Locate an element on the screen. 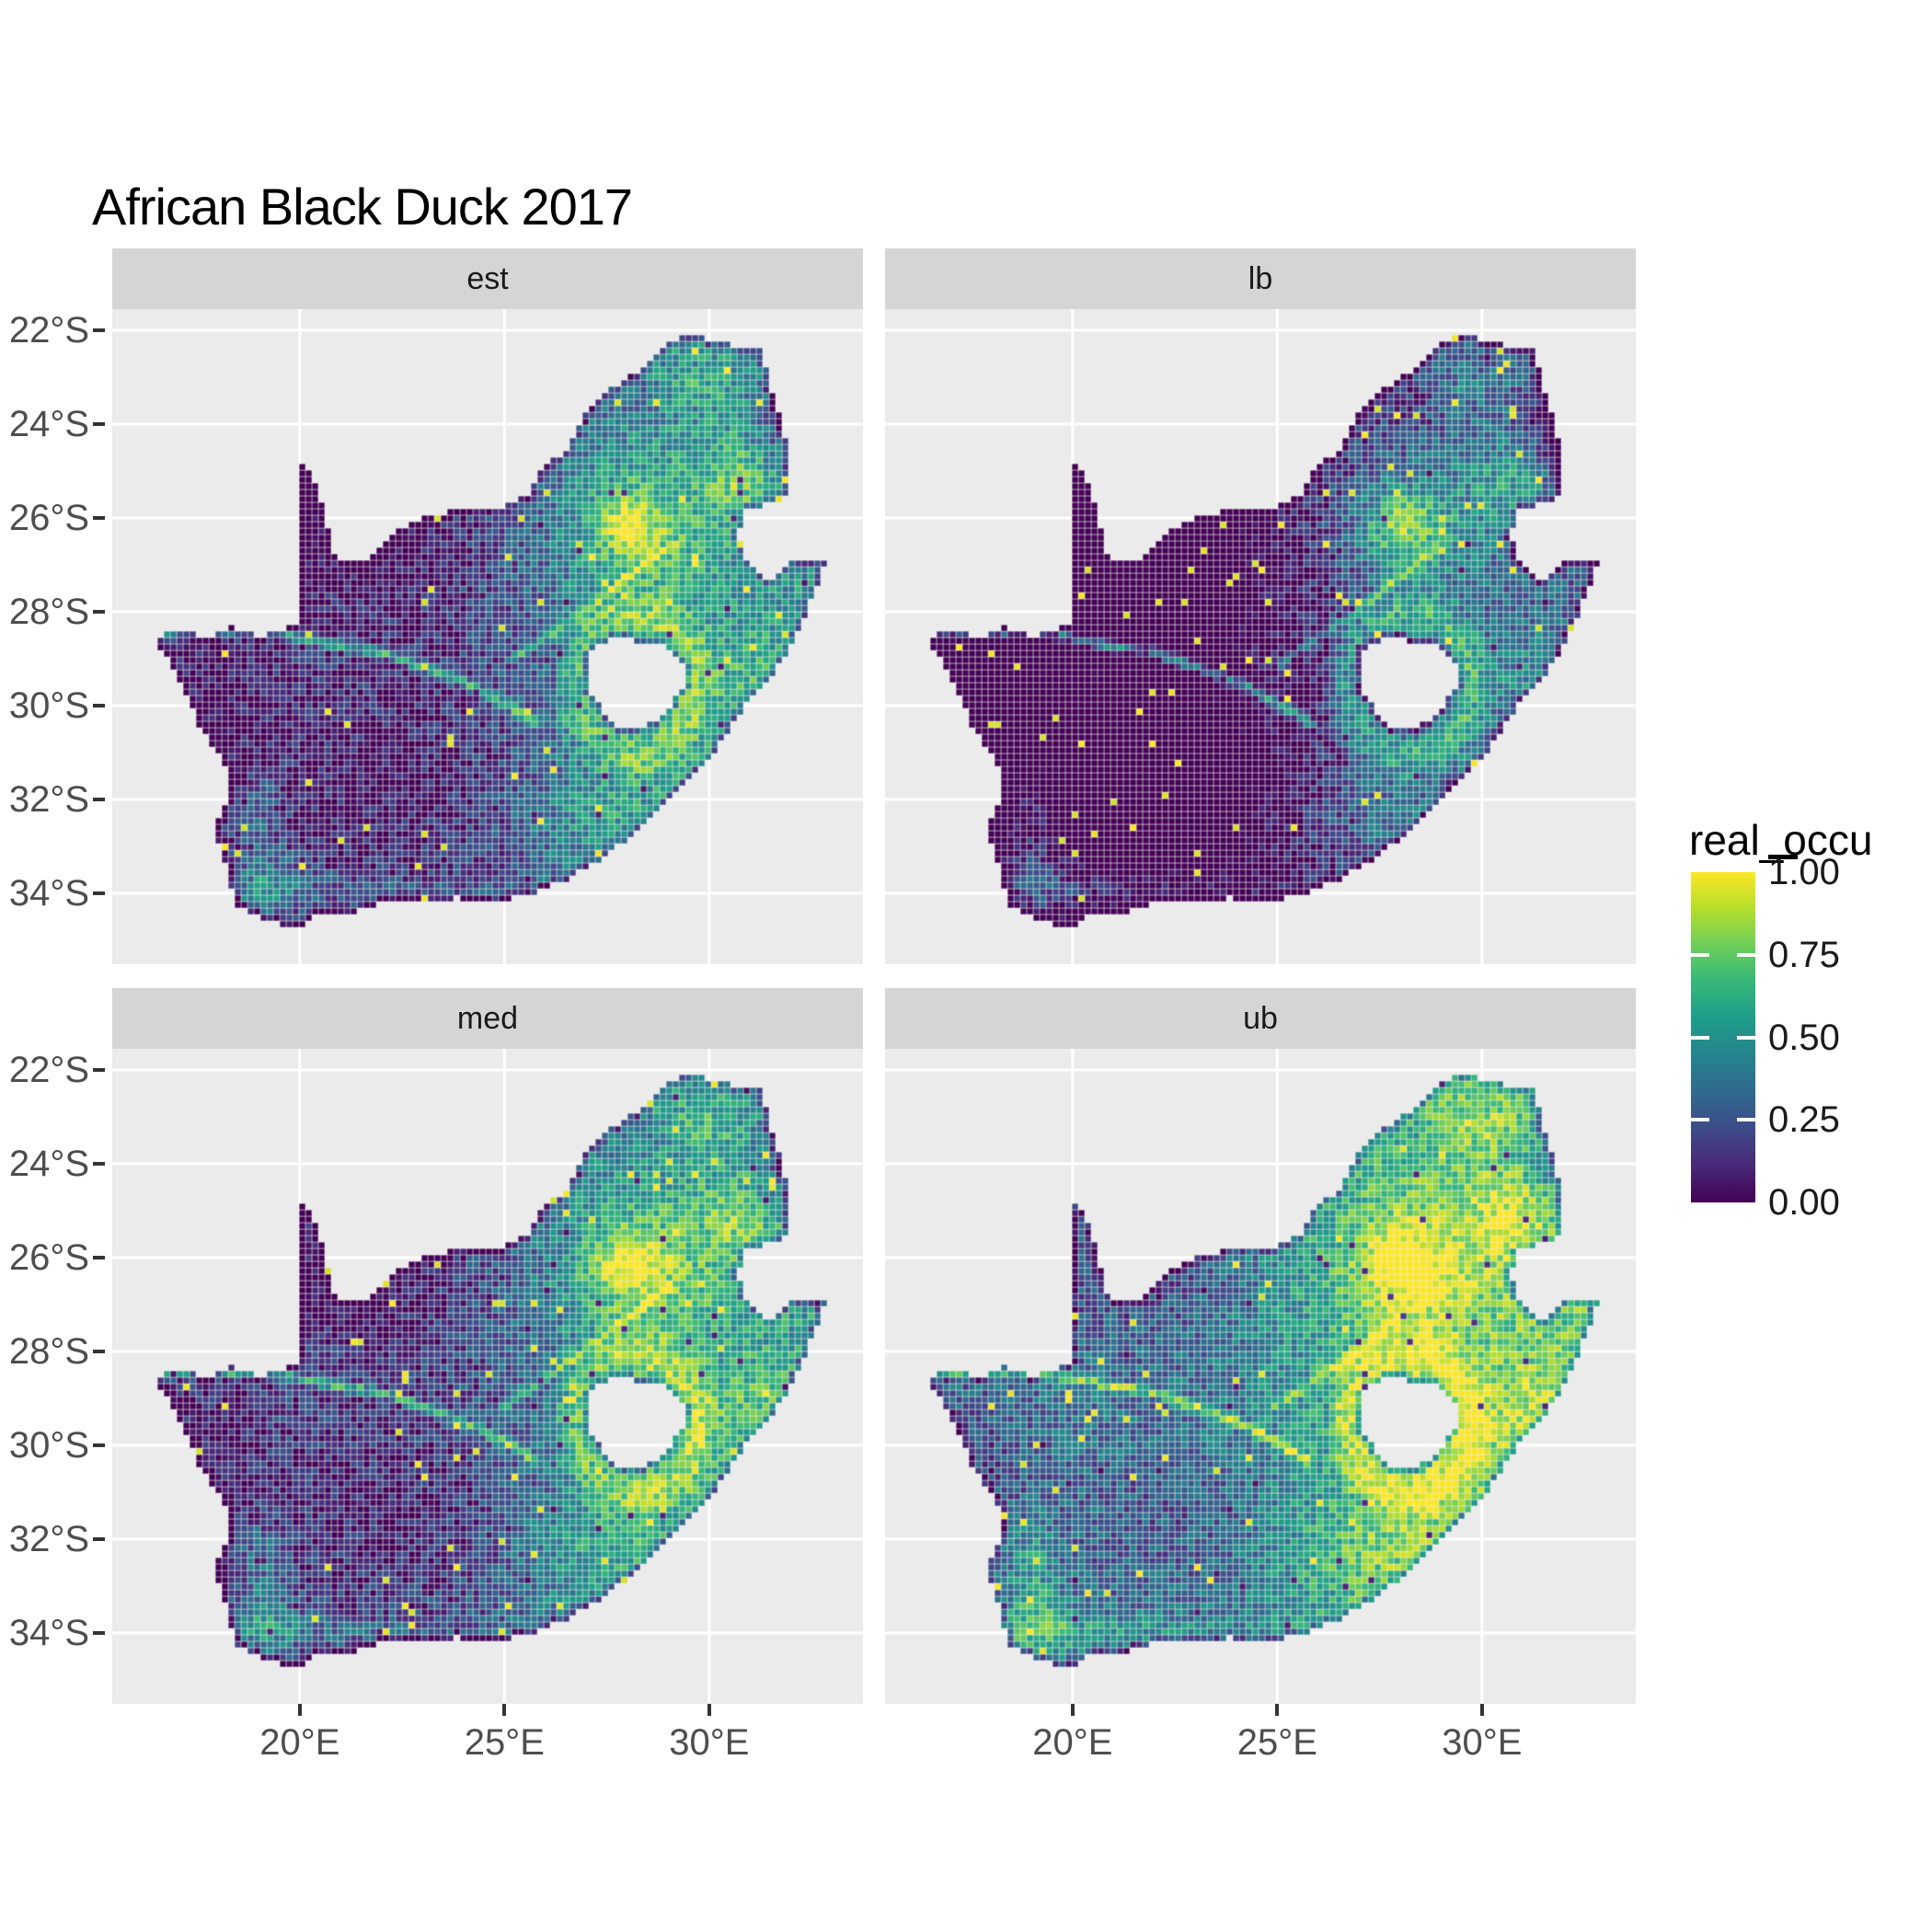 The image size is (1932, 1932). y-axis-label-row2: 28°S is located at coordinates (48, 1351).